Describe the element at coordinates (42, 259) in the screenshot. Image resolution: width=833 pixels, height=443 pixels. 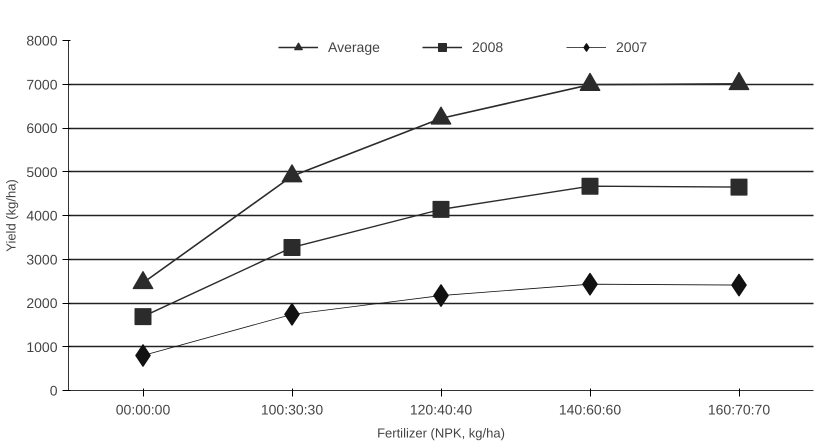
I see `y-tick-label: 3000` at that location.